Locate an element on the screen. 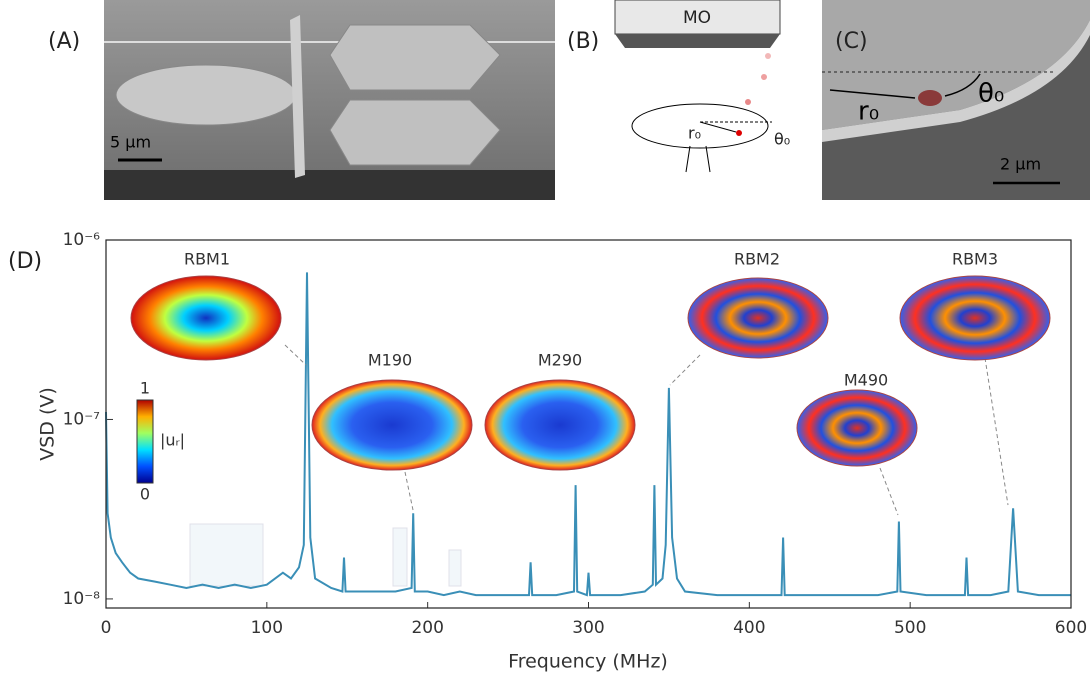 Image resolution: width=1090 pixels, height=679 pixels. colorbar-max: 1 is located at coordinates (145, 388).